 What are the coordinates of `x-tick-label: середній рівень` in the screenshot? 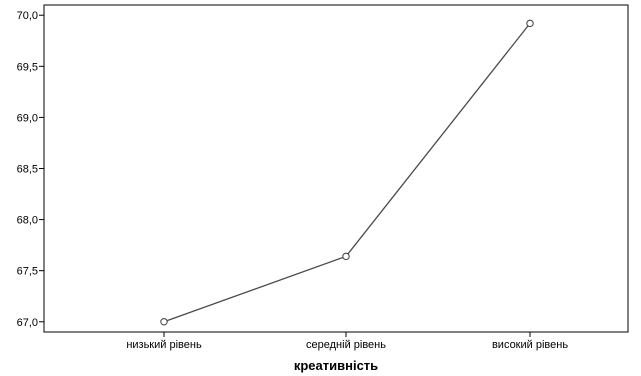 It's located at (346, 345).